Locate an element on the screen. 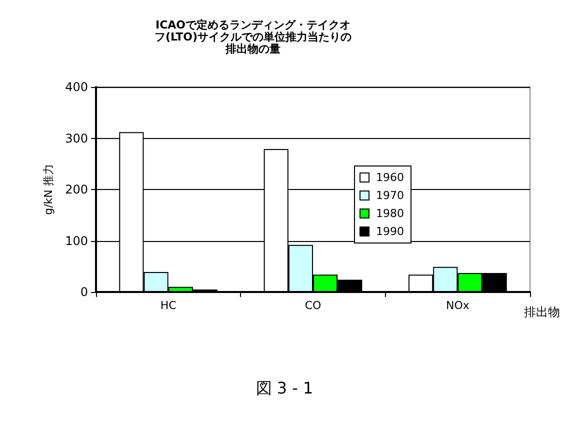  x-axis-title: 排出物 is located at coordinates (542, 312).